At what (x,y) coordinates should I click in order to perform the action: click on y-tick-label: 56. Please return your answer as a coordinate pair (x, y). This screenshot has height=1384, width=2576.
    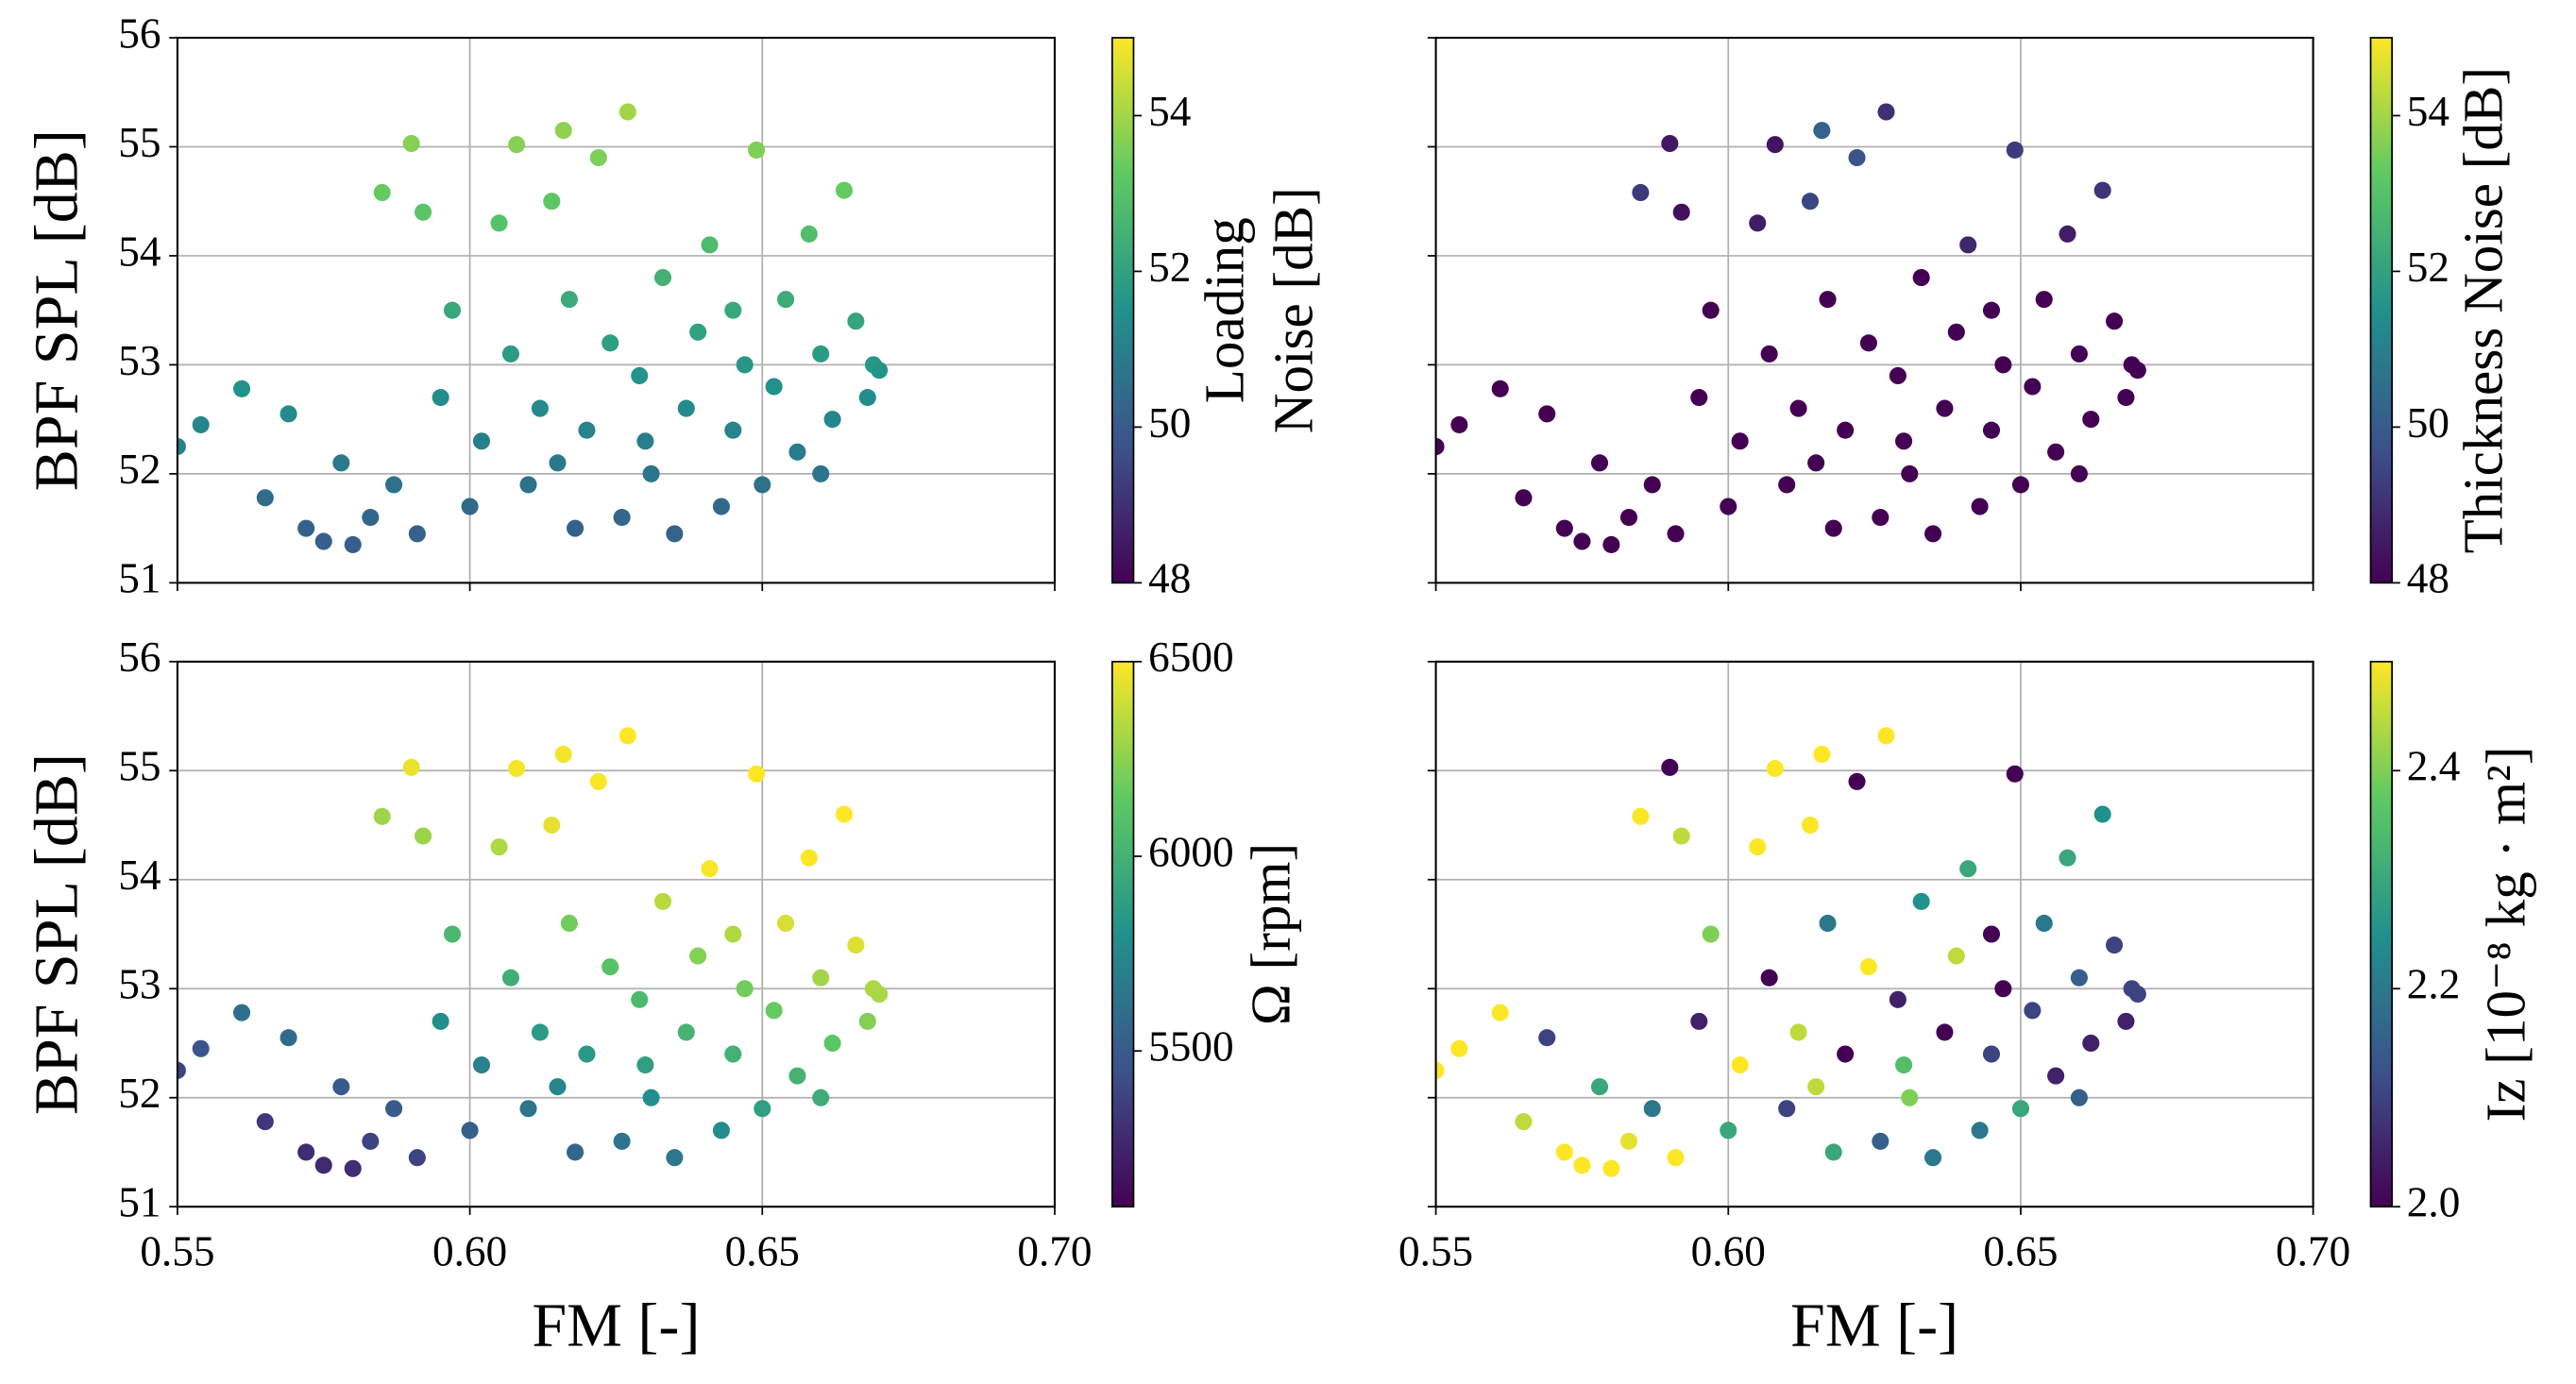
    Looking at the image, I should click on (139, 657).